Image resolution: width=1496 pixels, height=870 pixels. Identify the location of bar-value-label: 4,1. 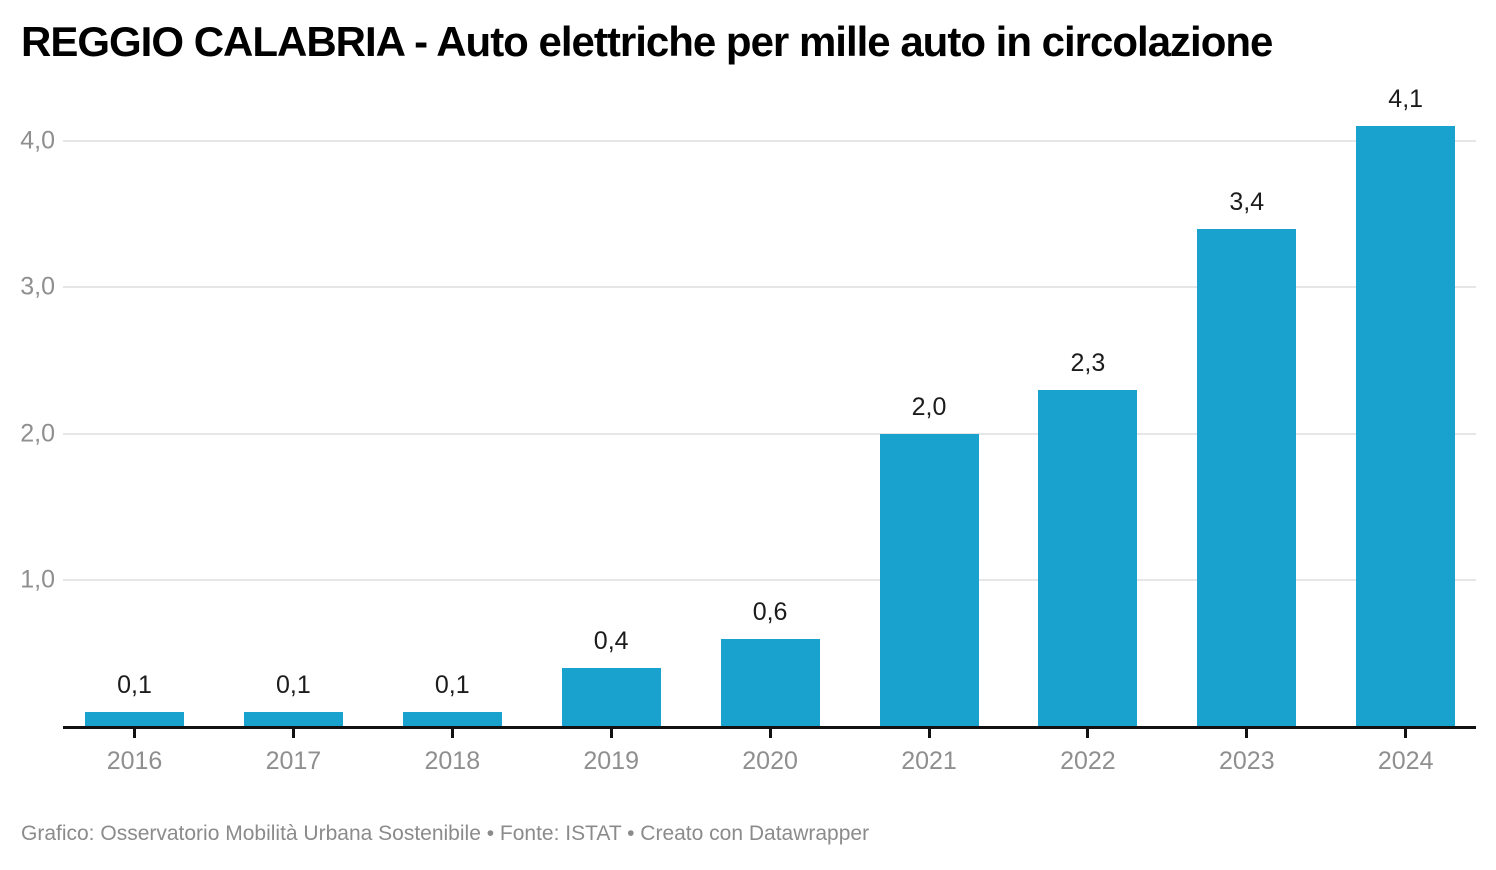
(1406, 99).